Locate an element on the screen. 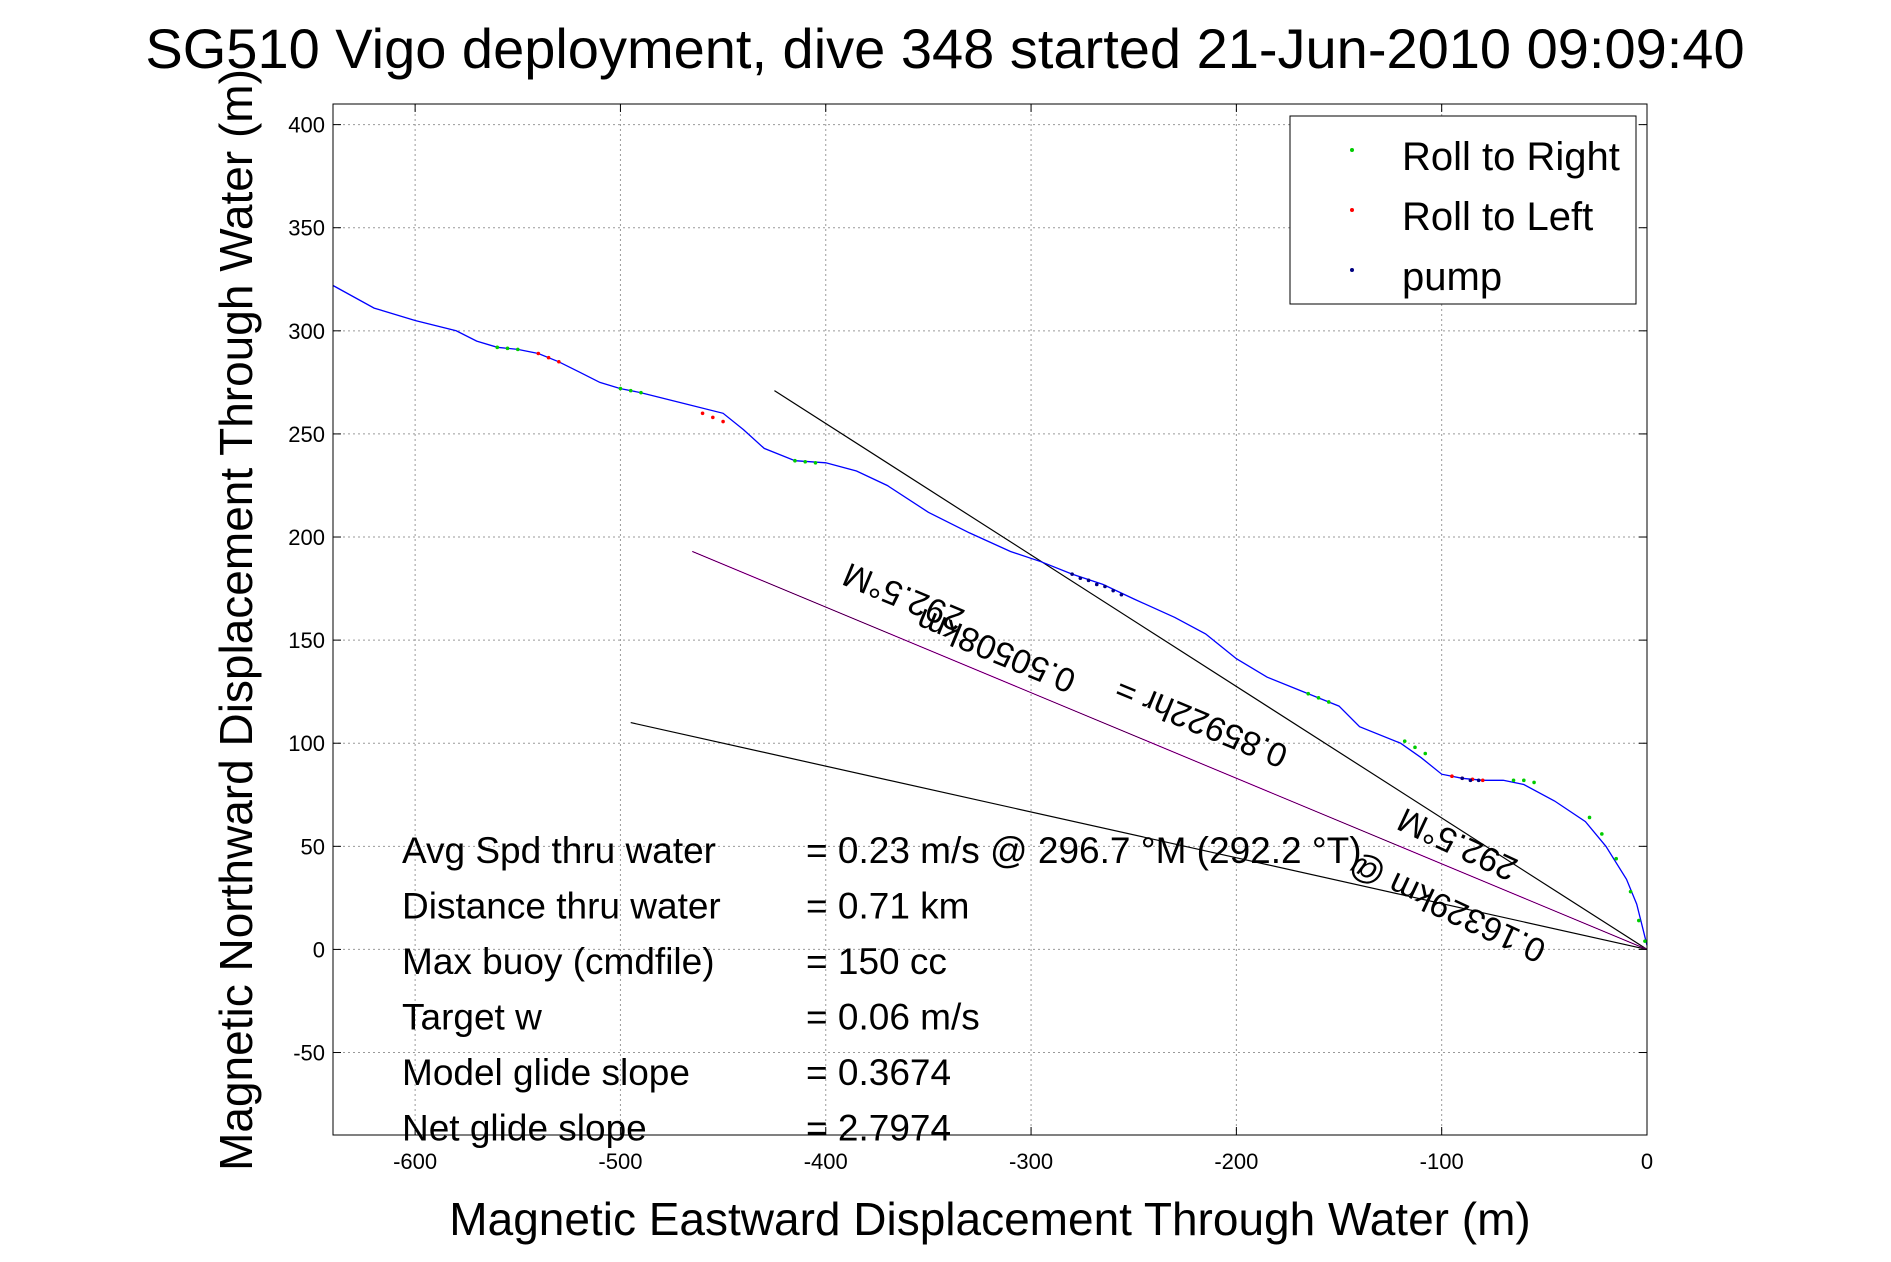 The height and width of the screenshot is (1262, 1891). stat-label: Net glide slope is located at coordinates (524, 1128).